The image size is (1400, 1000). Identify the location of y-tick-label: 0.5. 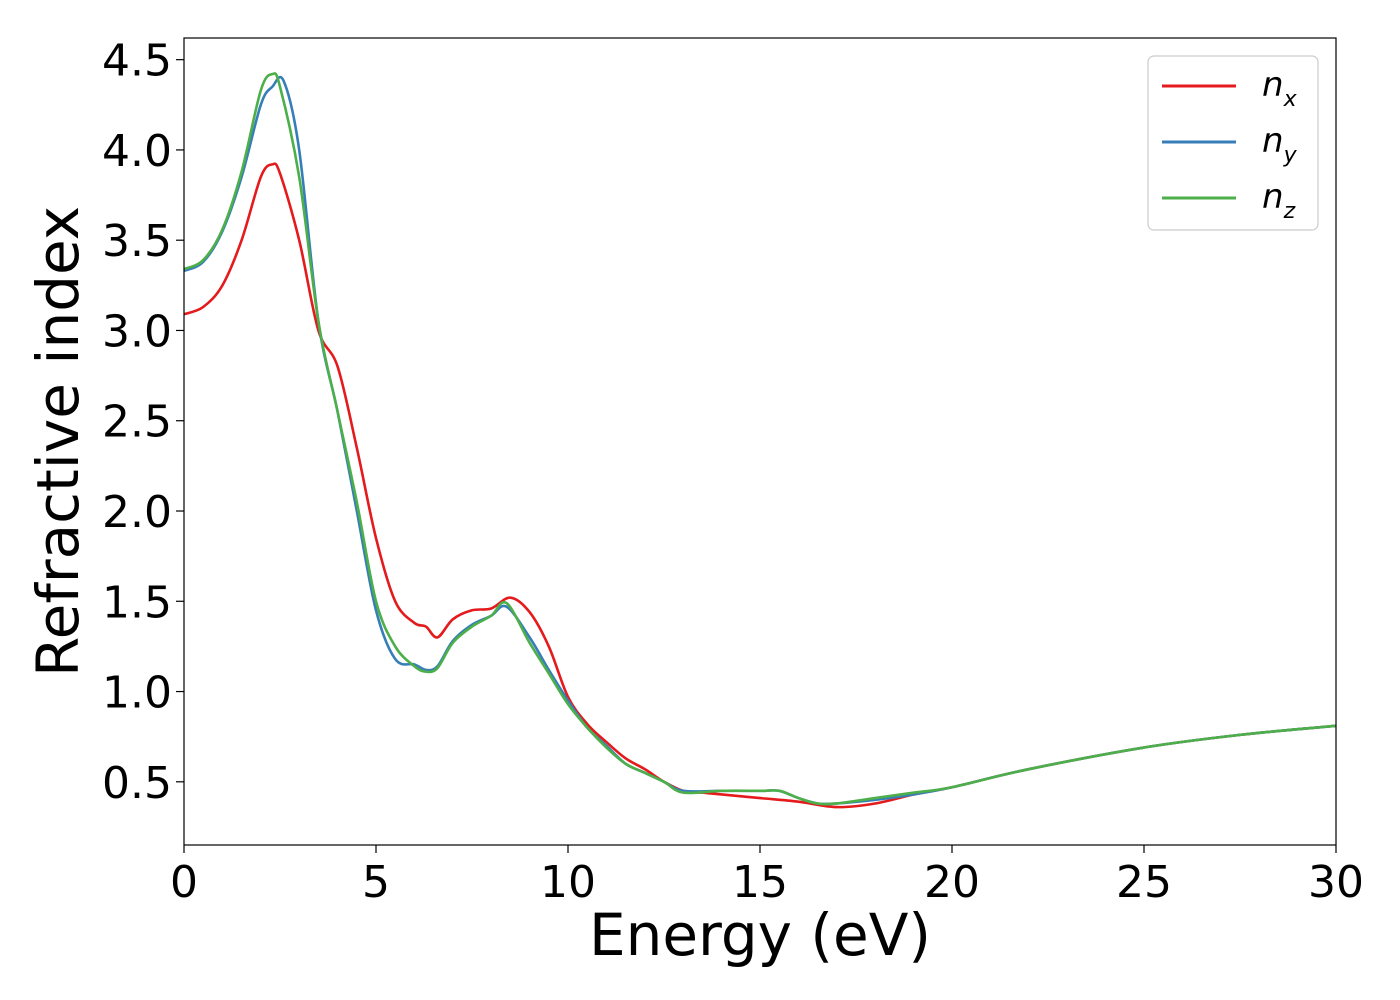
(137, 783).